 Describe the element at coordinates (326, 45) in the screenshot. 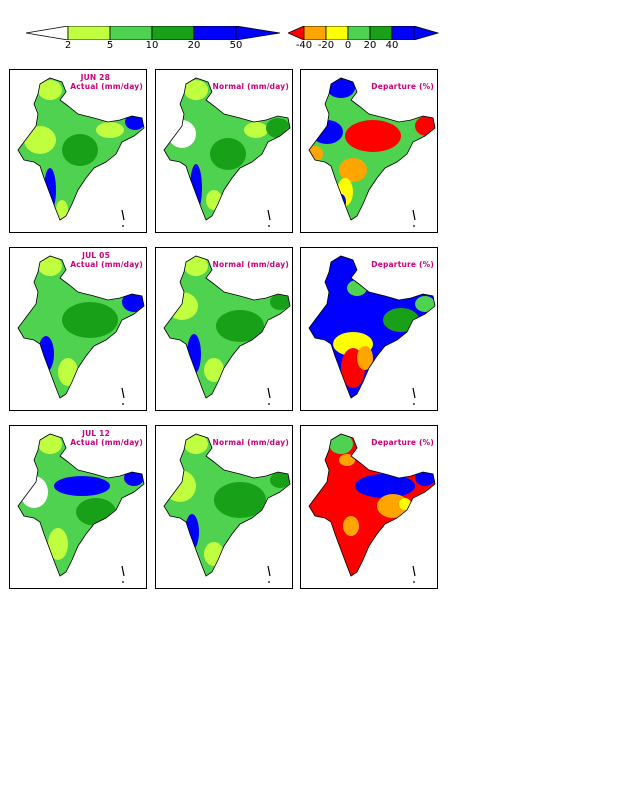

I see `tick-label: -20` at that location.